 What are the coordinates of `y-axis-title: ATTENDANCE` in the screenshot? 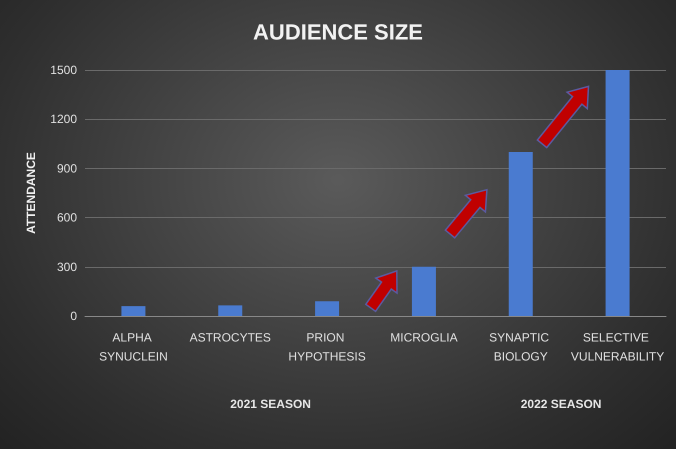 It's located at (31, 193).